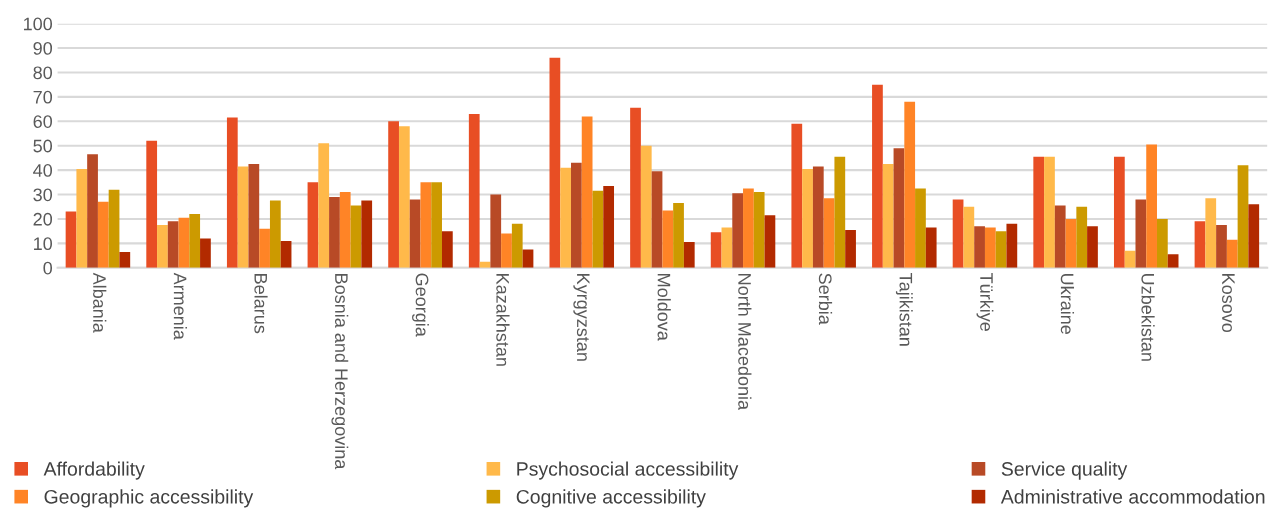 This screenshot has height=525, width=1280. Describe the element at coordinates (825, 299) in the screenshot. I see `x-tick-label: Serbia` at that location.